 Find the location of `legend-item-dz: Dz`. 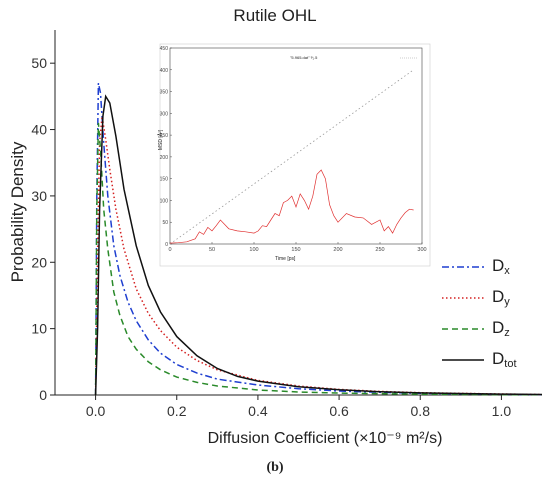

legend-item-dz: Dz is located at coordinates (494, 329).